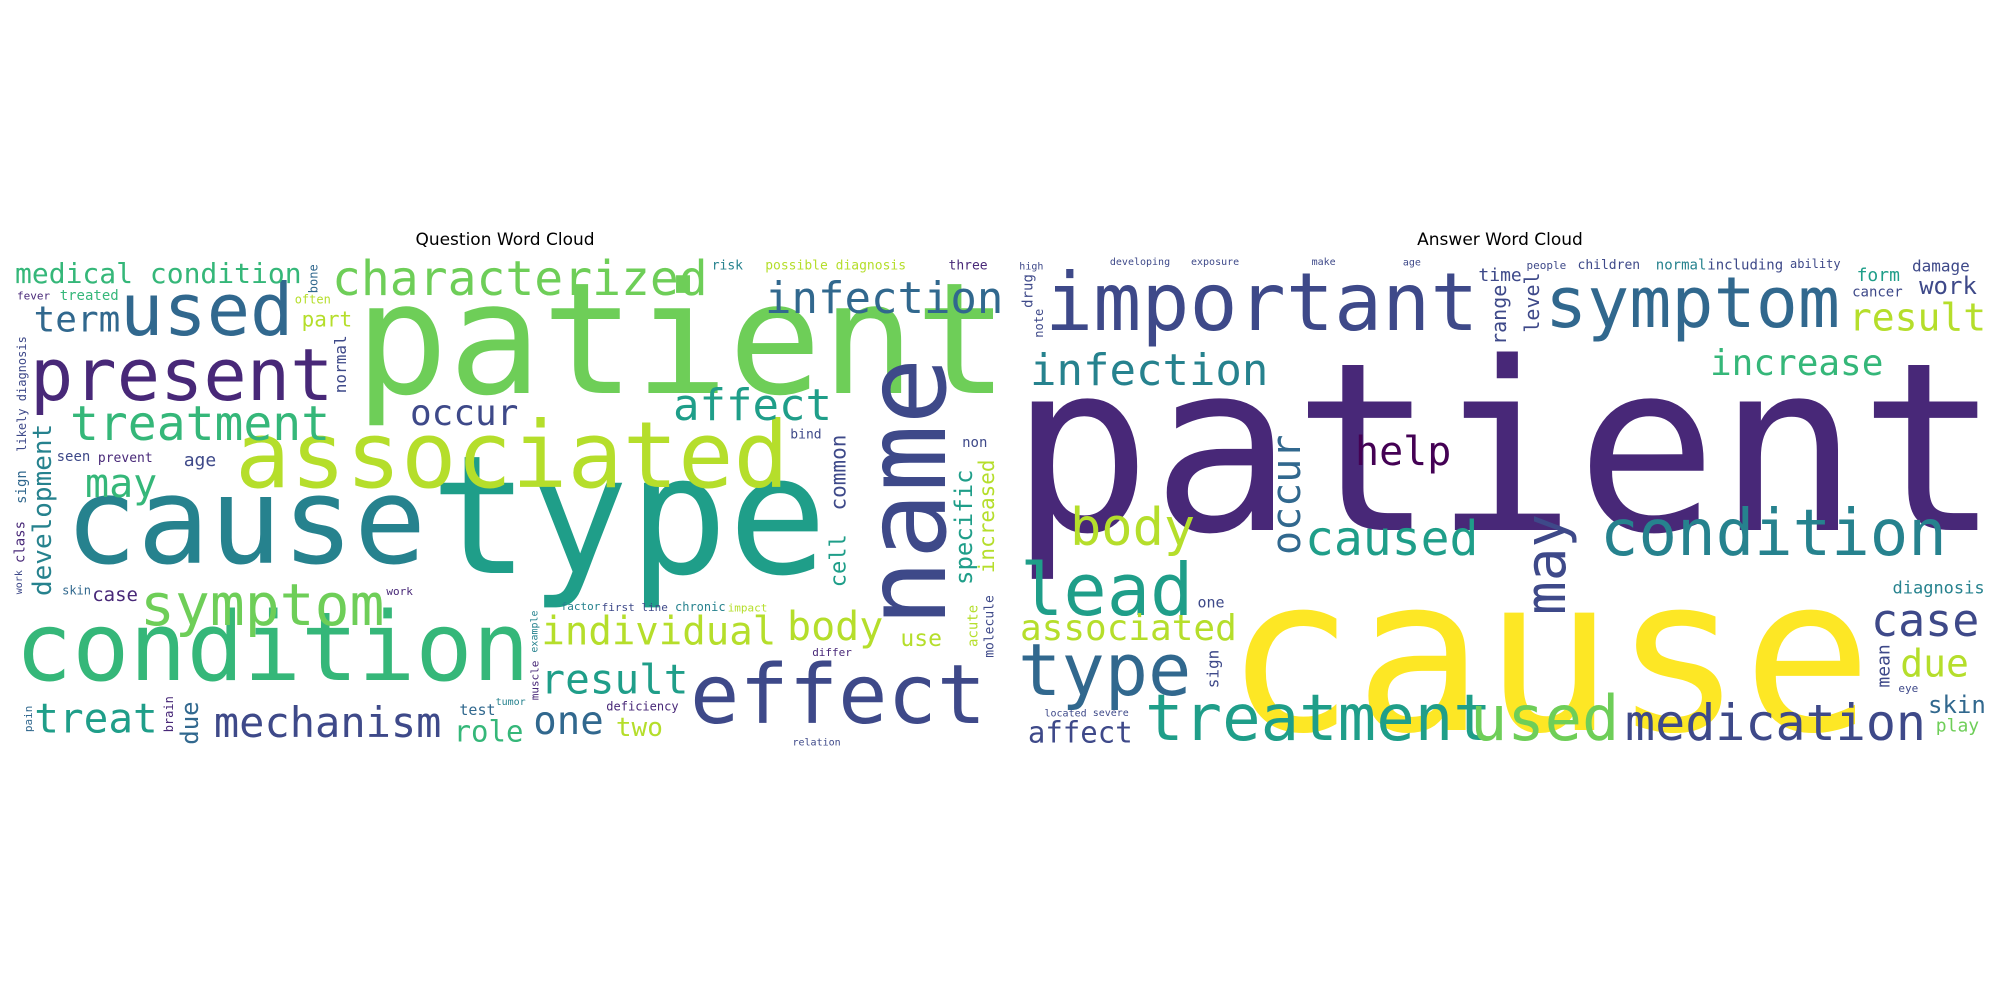 The width and height of the screenshot is (2000, 1000). I want to click on question-cloud-word: skin, so click(76, 590).